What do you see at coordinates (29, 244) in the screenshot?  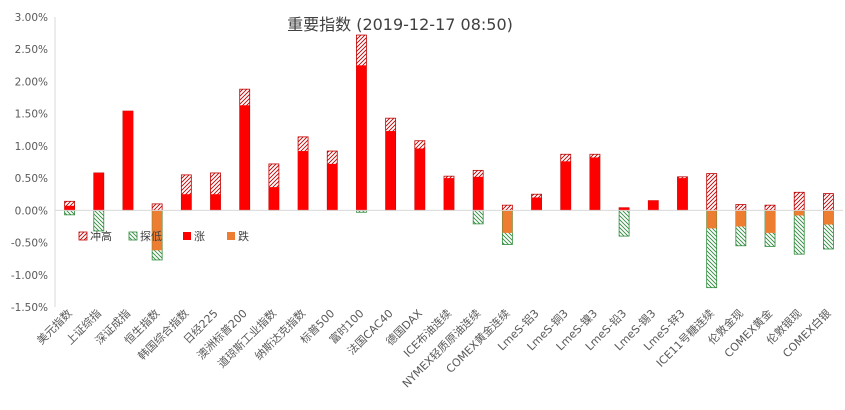 I see `y-tick-label: -0.50%` at bounding box center [29, 244].